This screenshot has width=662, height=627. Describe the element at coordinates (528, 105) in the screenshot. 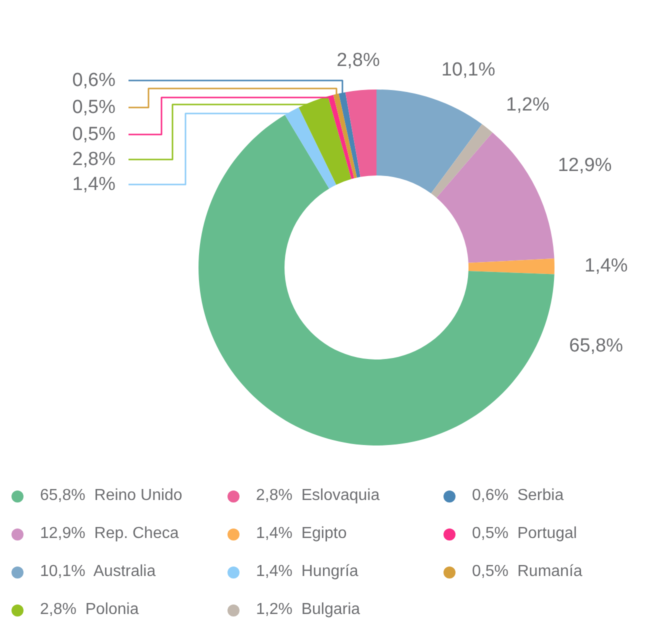

I see `data-label: 1,2%` at that location.